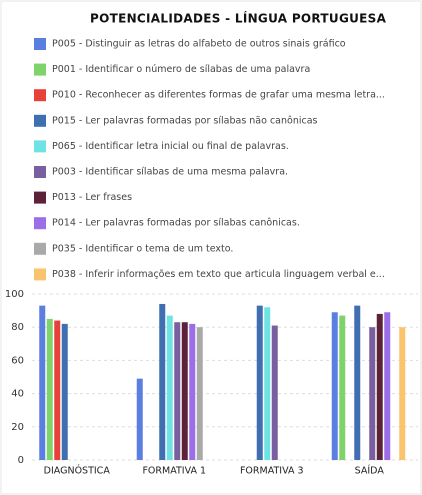  Describe the element at coordinates (77, 471) in the screenshot. I see `x-tick-label: DIAGNÓSTICA` at that location.